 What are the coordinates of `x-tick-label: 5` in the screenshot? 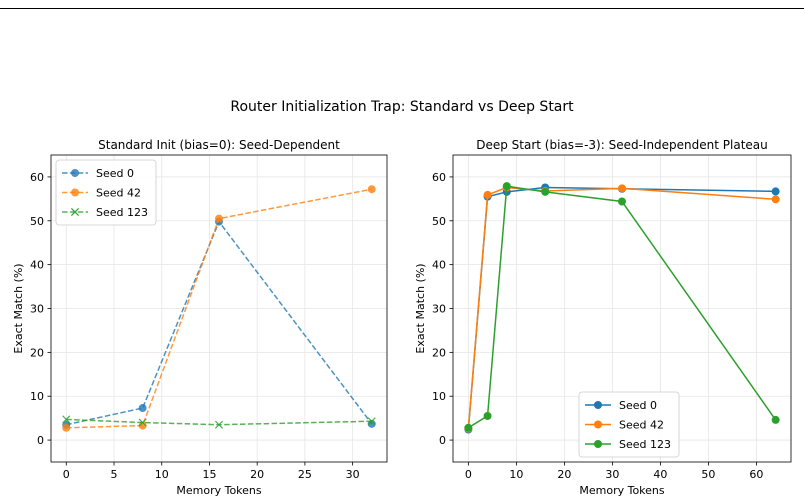 It's located at (114, 474).